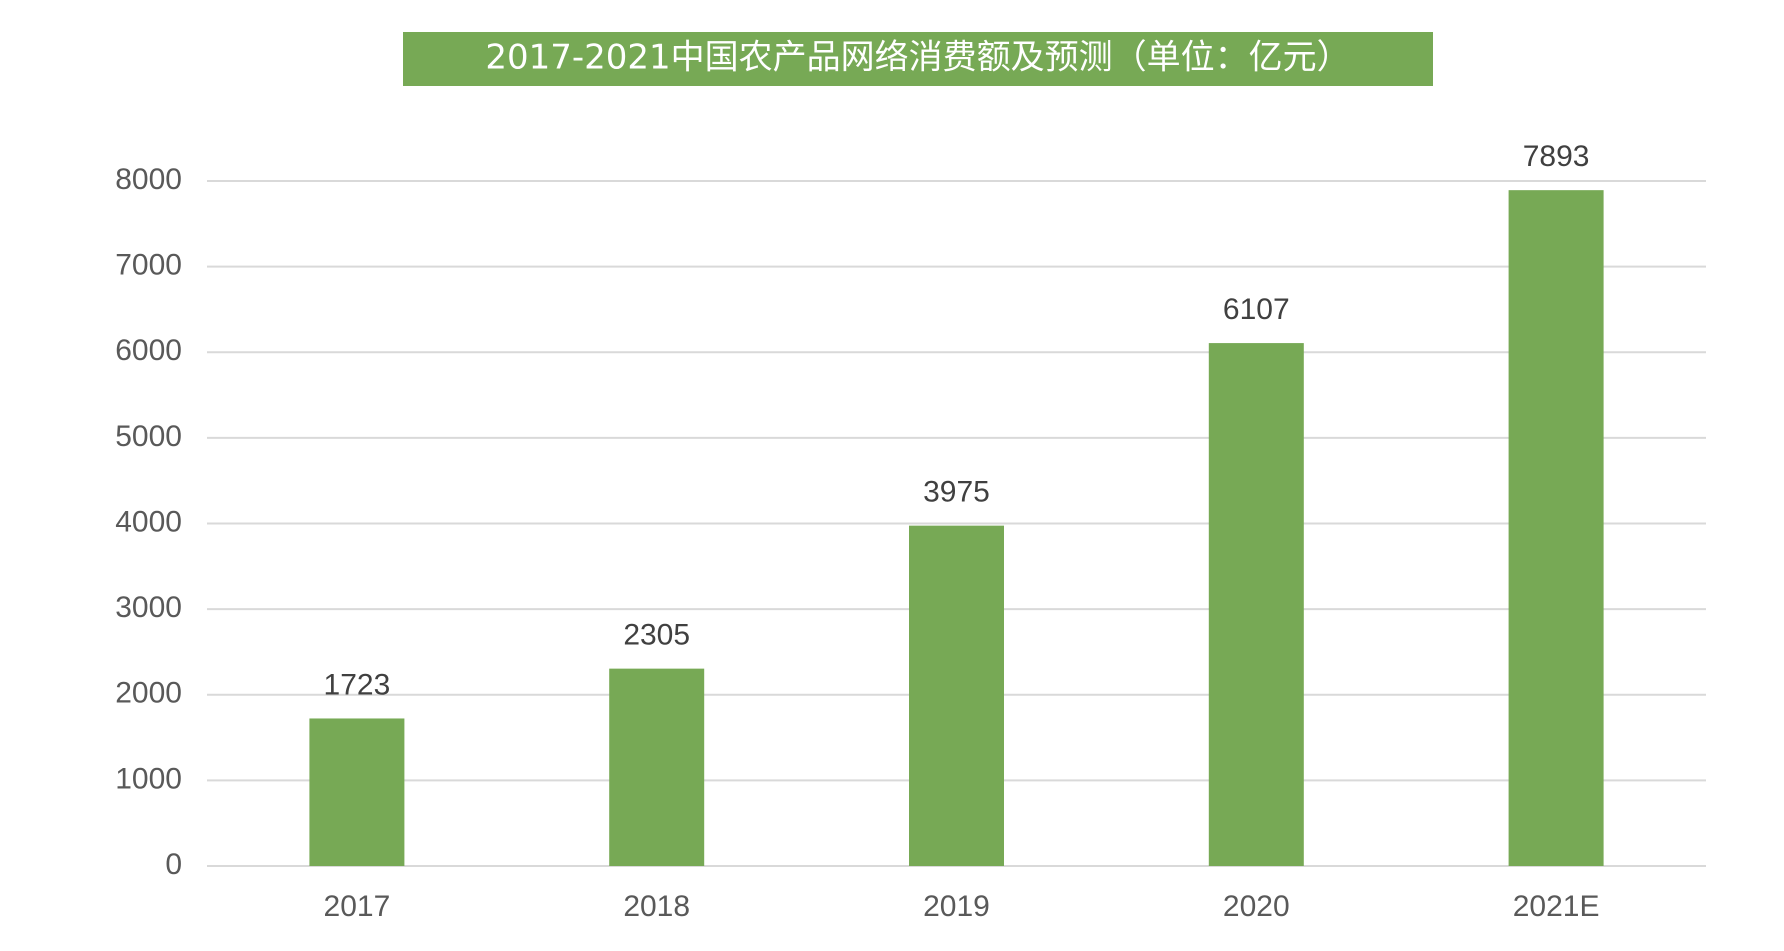 This screenshot has width=1784, height=951. What do you see at coordinates (1256, 906) in the screenshot?
I see `x-tick-label: 2020` at bounding box center [1256, 906].